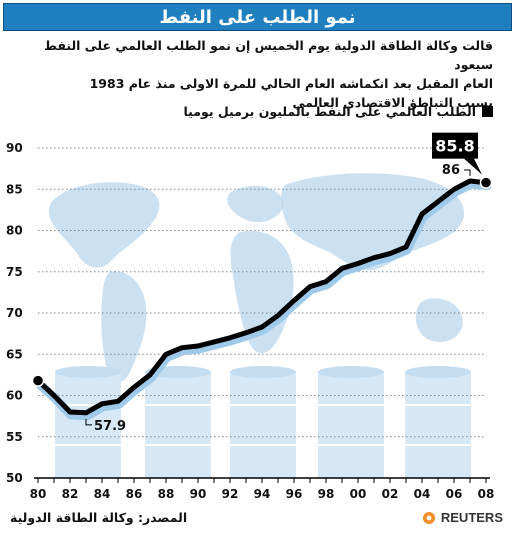 This screenshot has height=536, width=515. I want to click on x-tick-label: 08, so click(486, 494).